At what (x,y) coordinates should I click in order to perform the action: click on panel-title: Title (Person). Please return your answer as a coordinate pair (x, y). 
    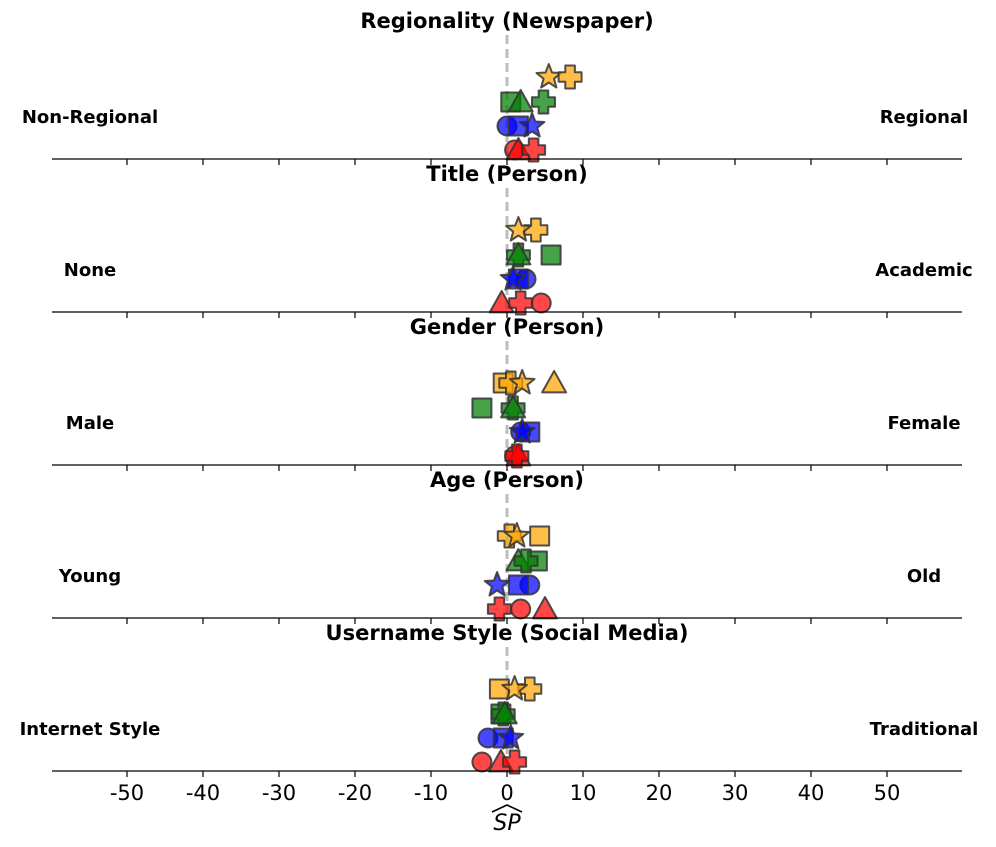
    Looking at the image, I should click on (506, 174).